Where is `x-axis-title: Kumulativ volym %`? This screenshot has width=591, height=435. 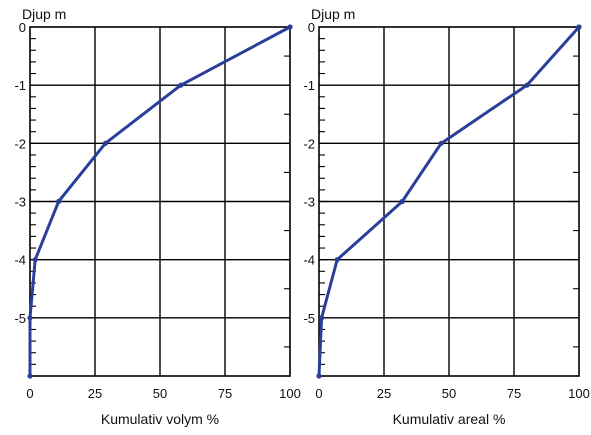
x-axis-title: Kumulativ volym % is located at coordinates (160, 419).